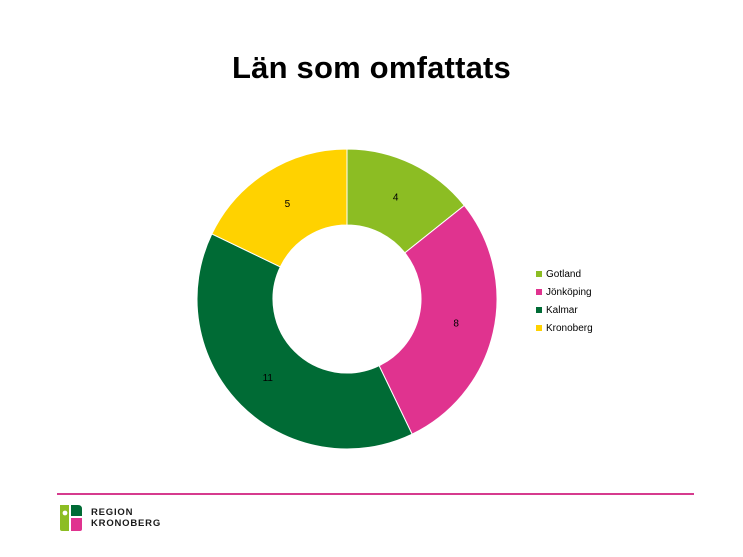 The height and width of the screenshot is (557, 743). I want to click on legend-item-gotland: Gotland, so click(564, 274).